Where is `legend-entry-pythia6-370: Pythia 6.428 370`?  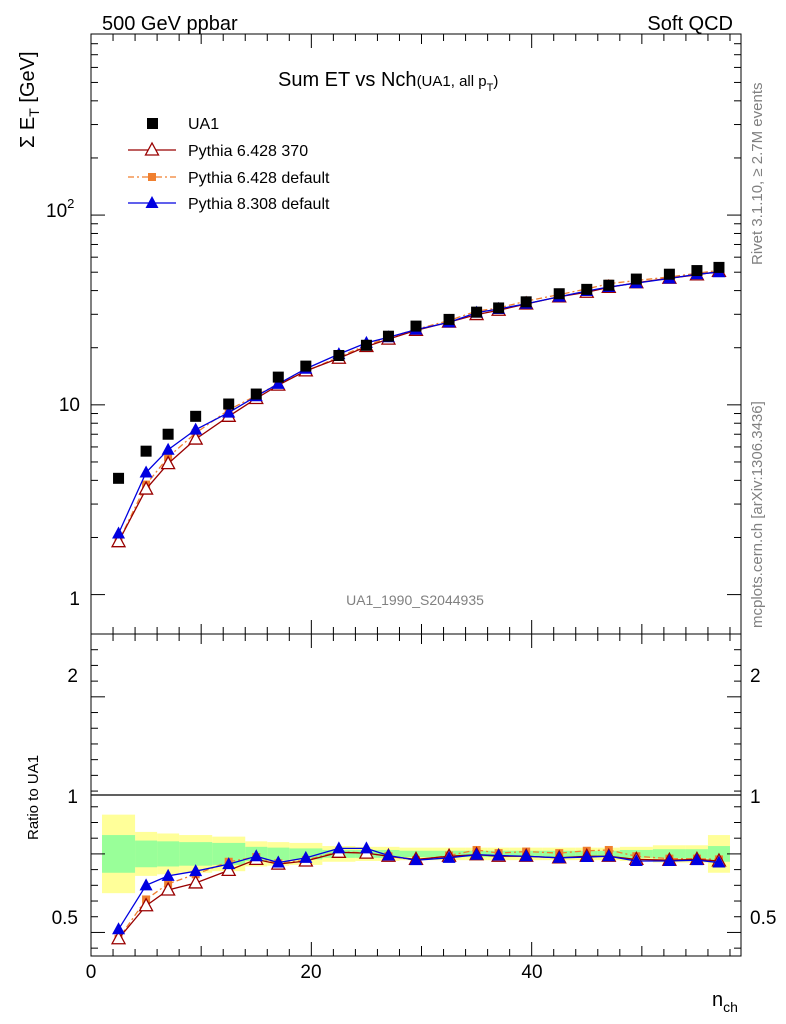 legend-entry-pythia6-370: Pythia 6.428 370 is located at coordinates (218, 150).